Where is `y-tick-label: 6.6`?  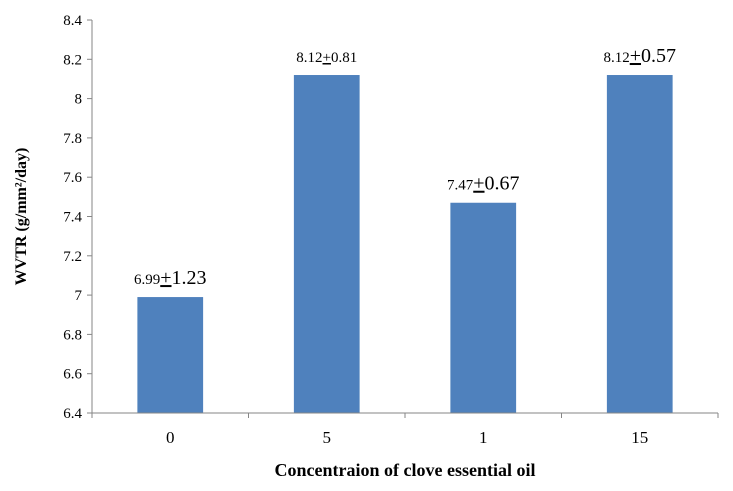
y-tick-label: 6.6 is located at coordinates (72, 375).